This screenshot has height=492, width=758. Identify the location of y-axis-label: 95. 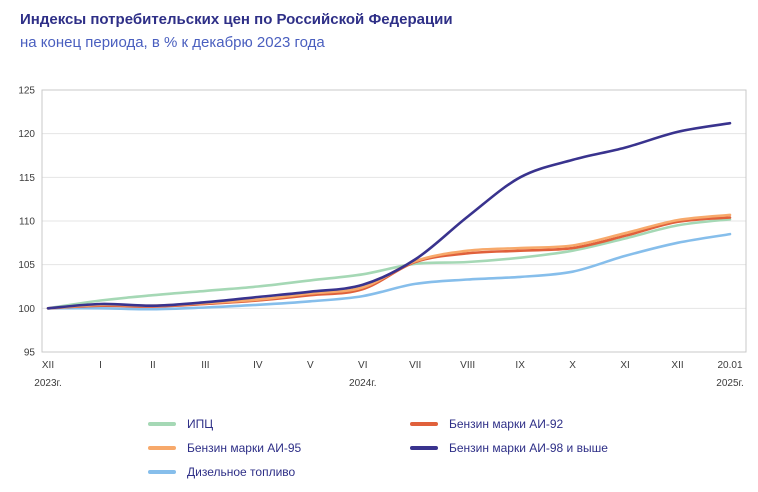
(30, 353).